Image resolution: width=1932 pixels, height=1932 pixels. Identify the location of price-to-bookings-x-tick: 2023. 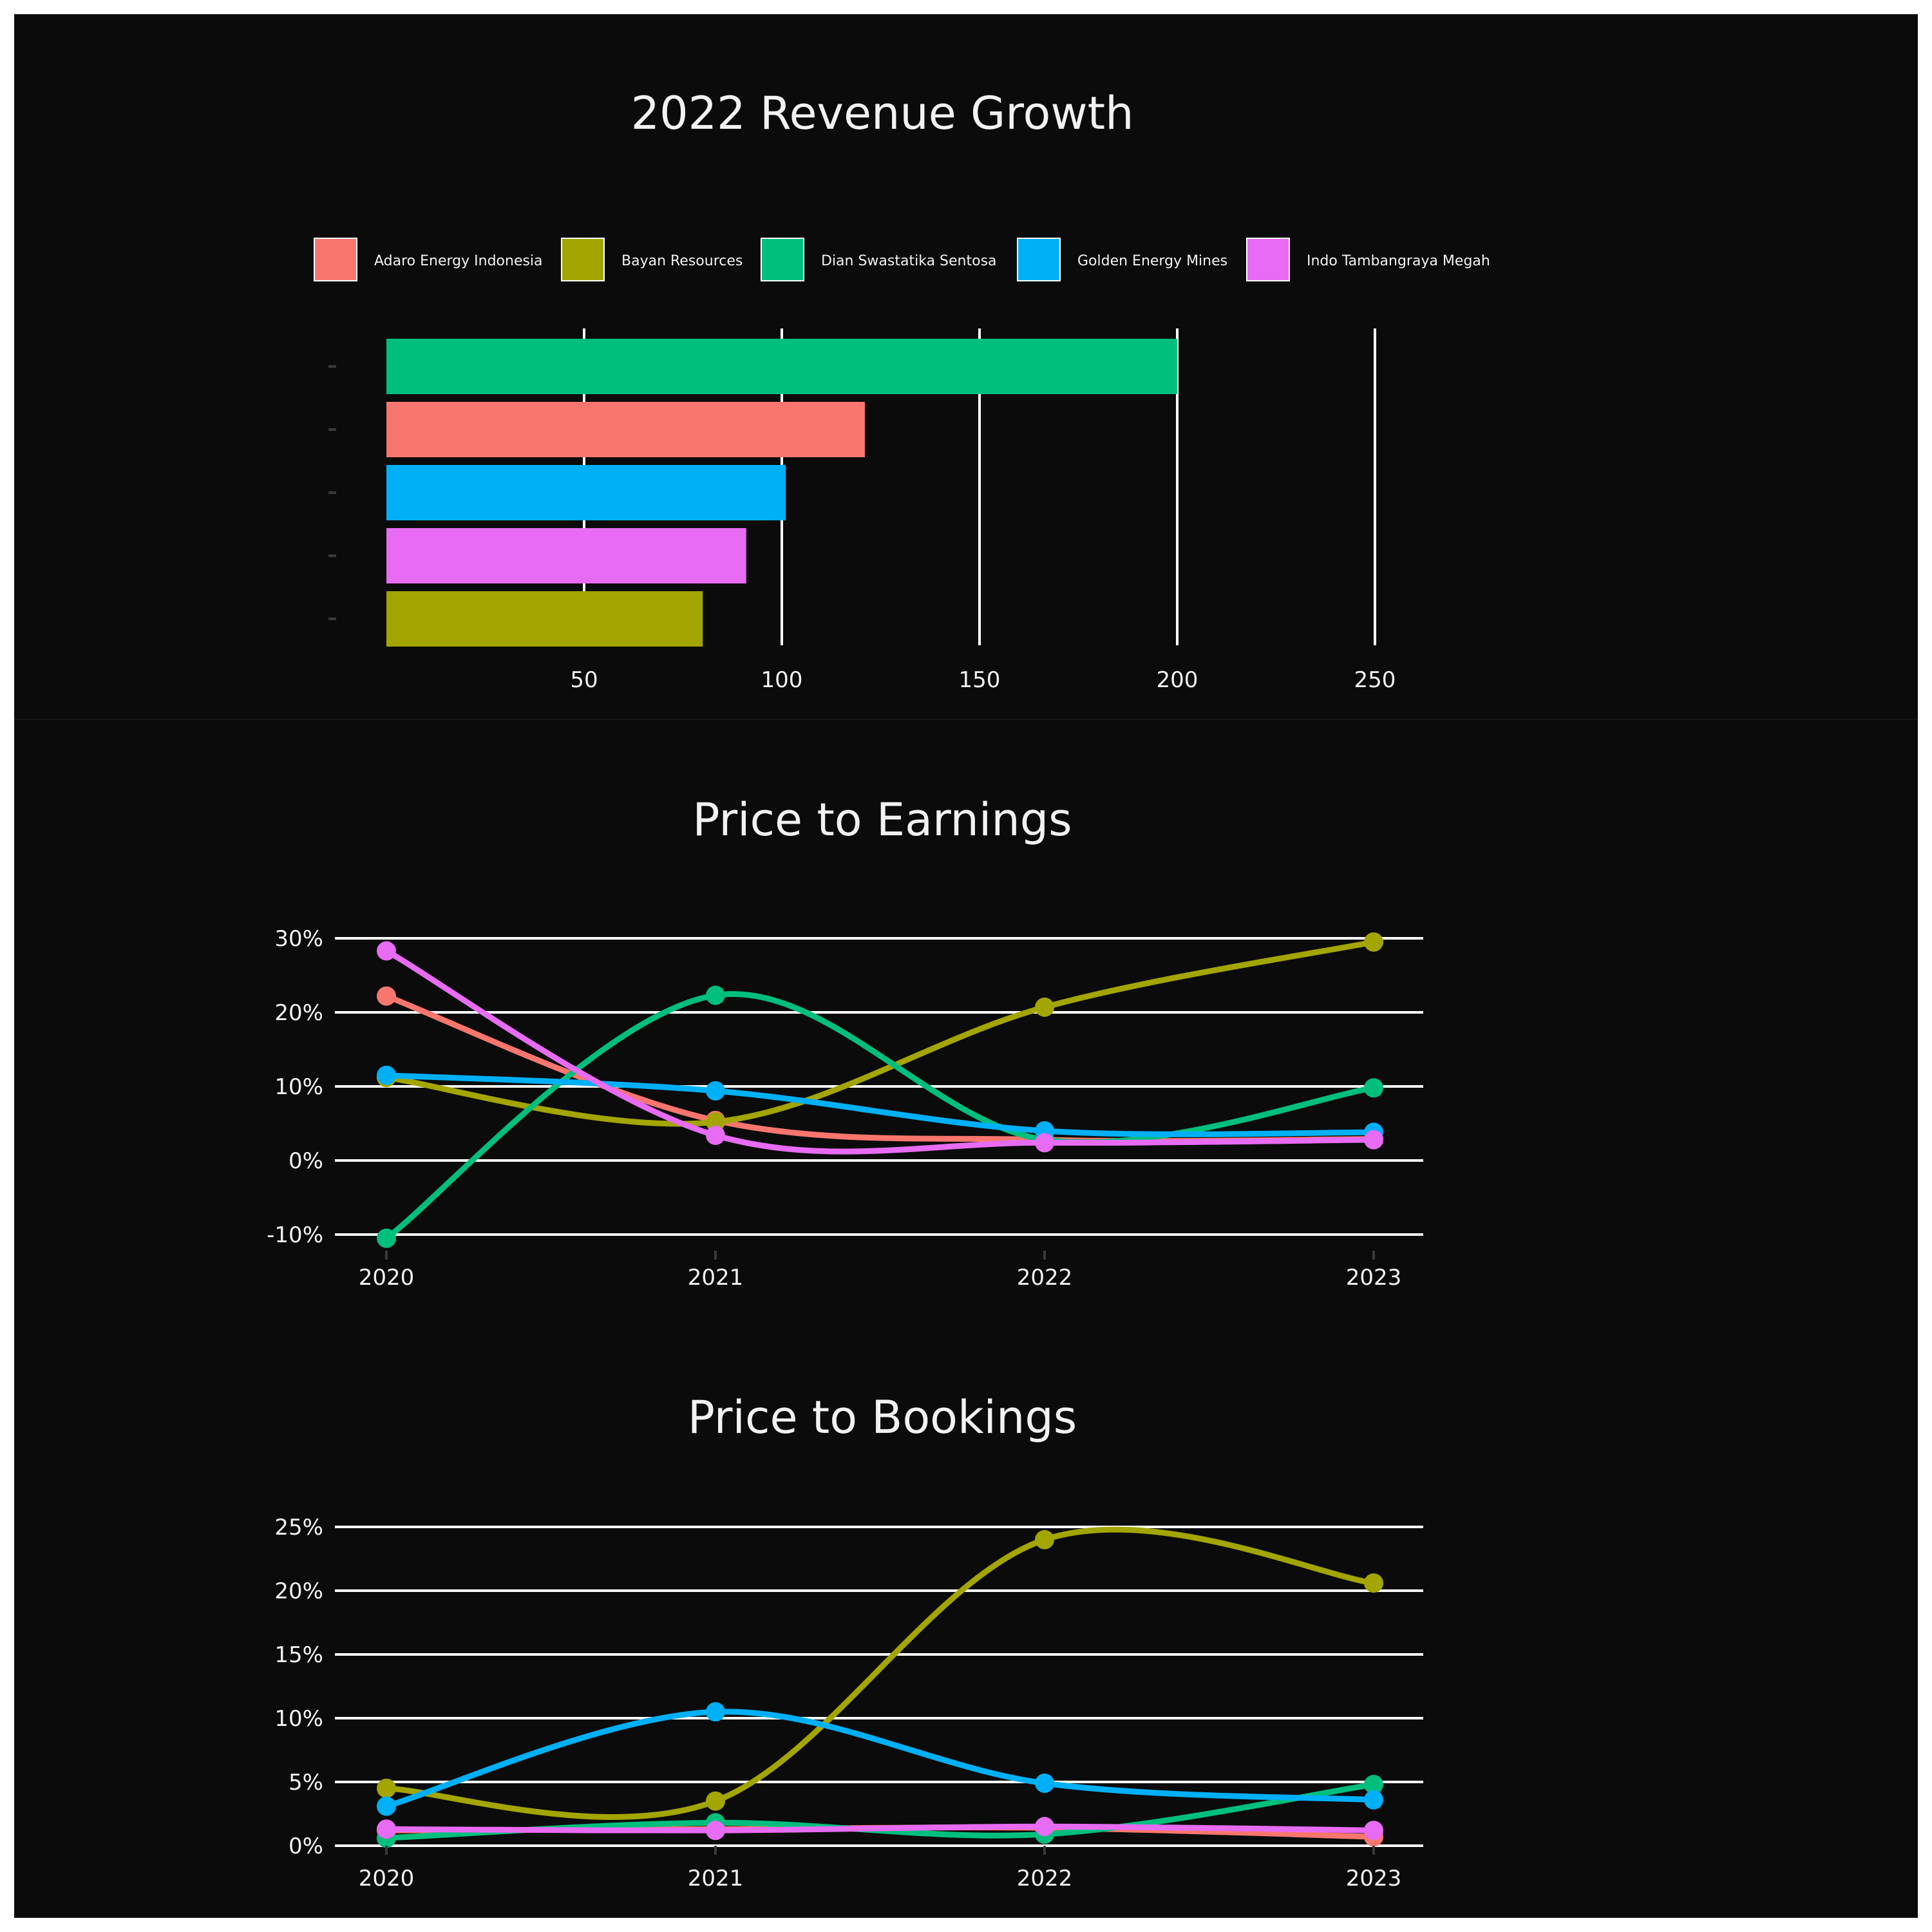
(1374, 1878).